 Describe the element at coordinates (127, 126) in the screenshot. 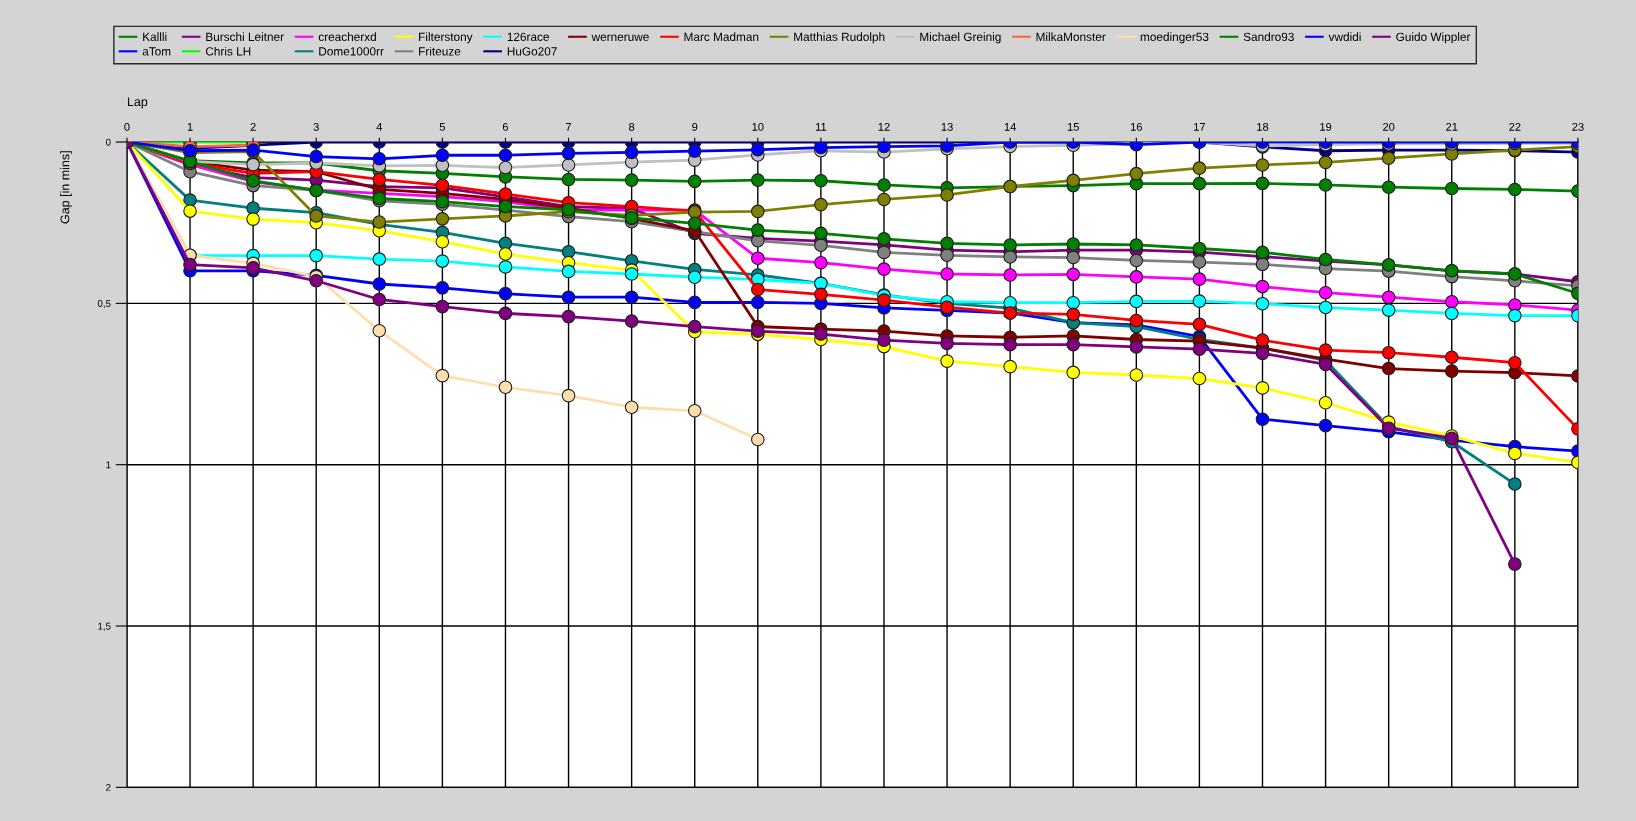

I see `x-tick-label: 0` at that location.